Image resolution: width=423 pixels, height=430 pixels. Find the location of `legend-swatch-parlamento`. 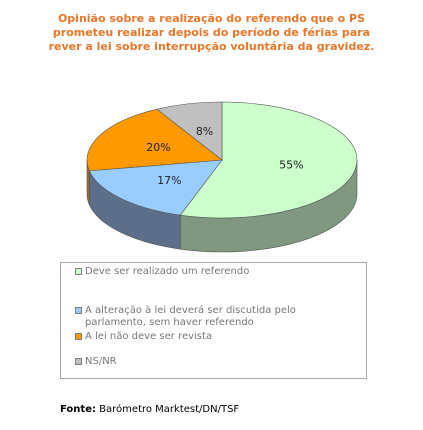

legend-swatch-parlamento is located at coordinates (78, 310).